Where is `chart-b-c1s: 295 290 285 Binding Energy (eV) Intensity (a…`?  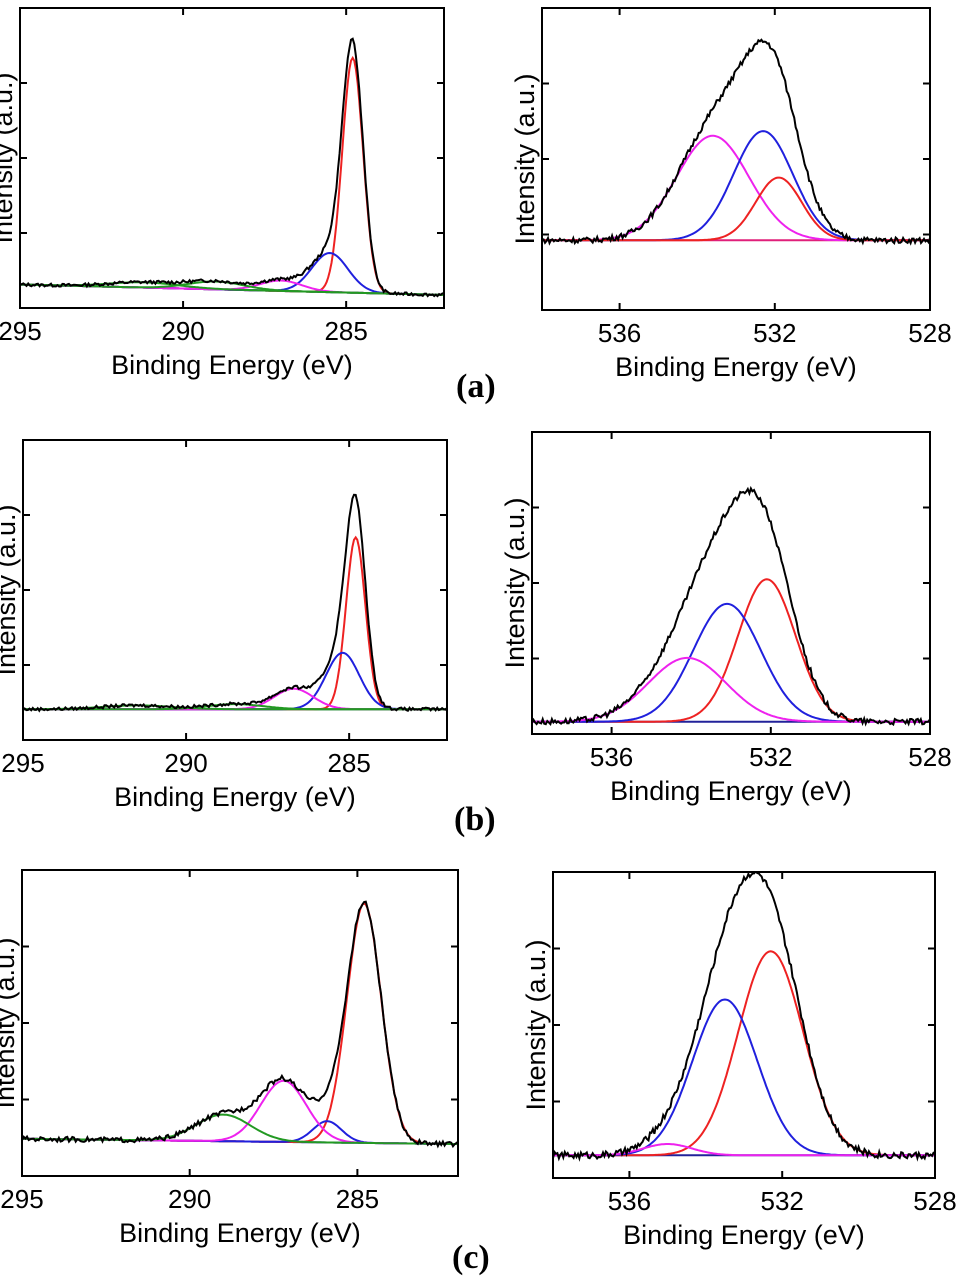 chart-b-c1s: 295 290 285 Binding Energy (eV) Intensity (a… is located at coordinates (224, 625).